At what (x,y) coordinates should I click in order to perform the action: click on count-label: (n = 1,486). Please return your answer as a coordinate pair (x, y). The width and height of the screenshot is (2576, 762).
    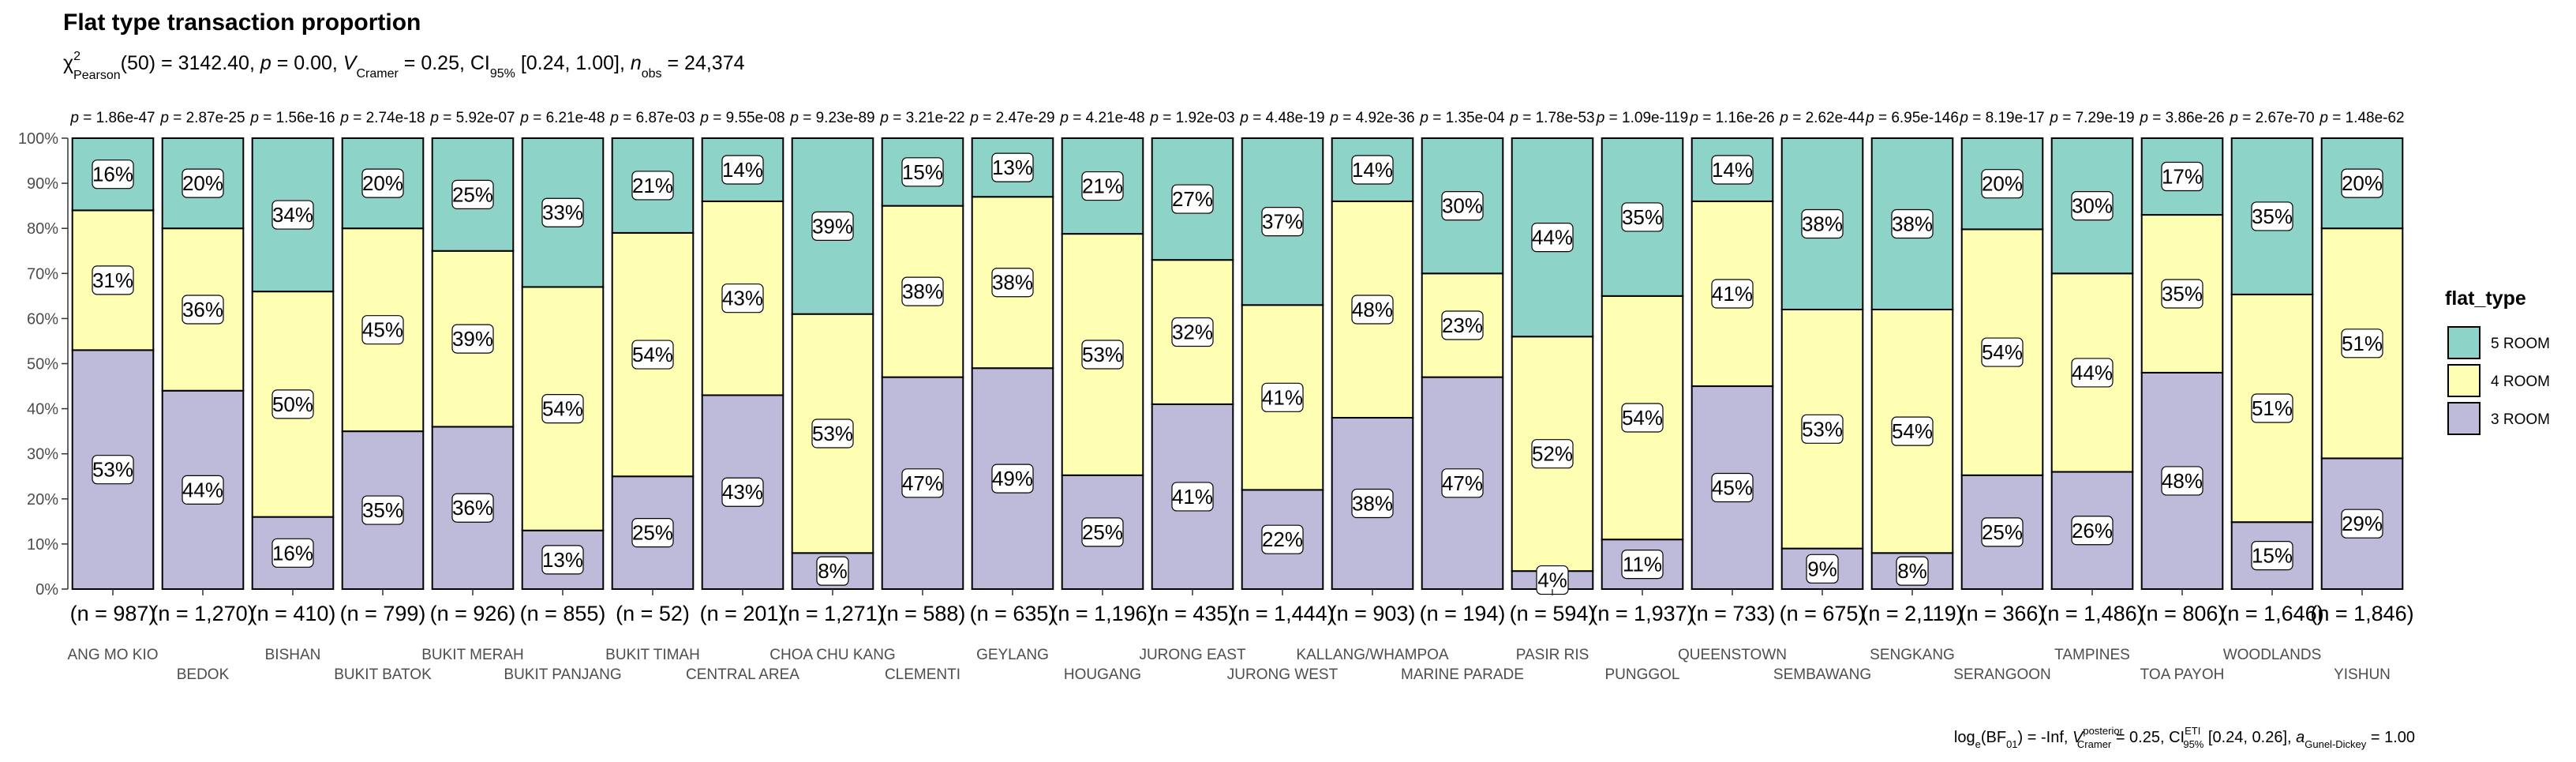
    Looking at the image, I should click on (2092, 614).